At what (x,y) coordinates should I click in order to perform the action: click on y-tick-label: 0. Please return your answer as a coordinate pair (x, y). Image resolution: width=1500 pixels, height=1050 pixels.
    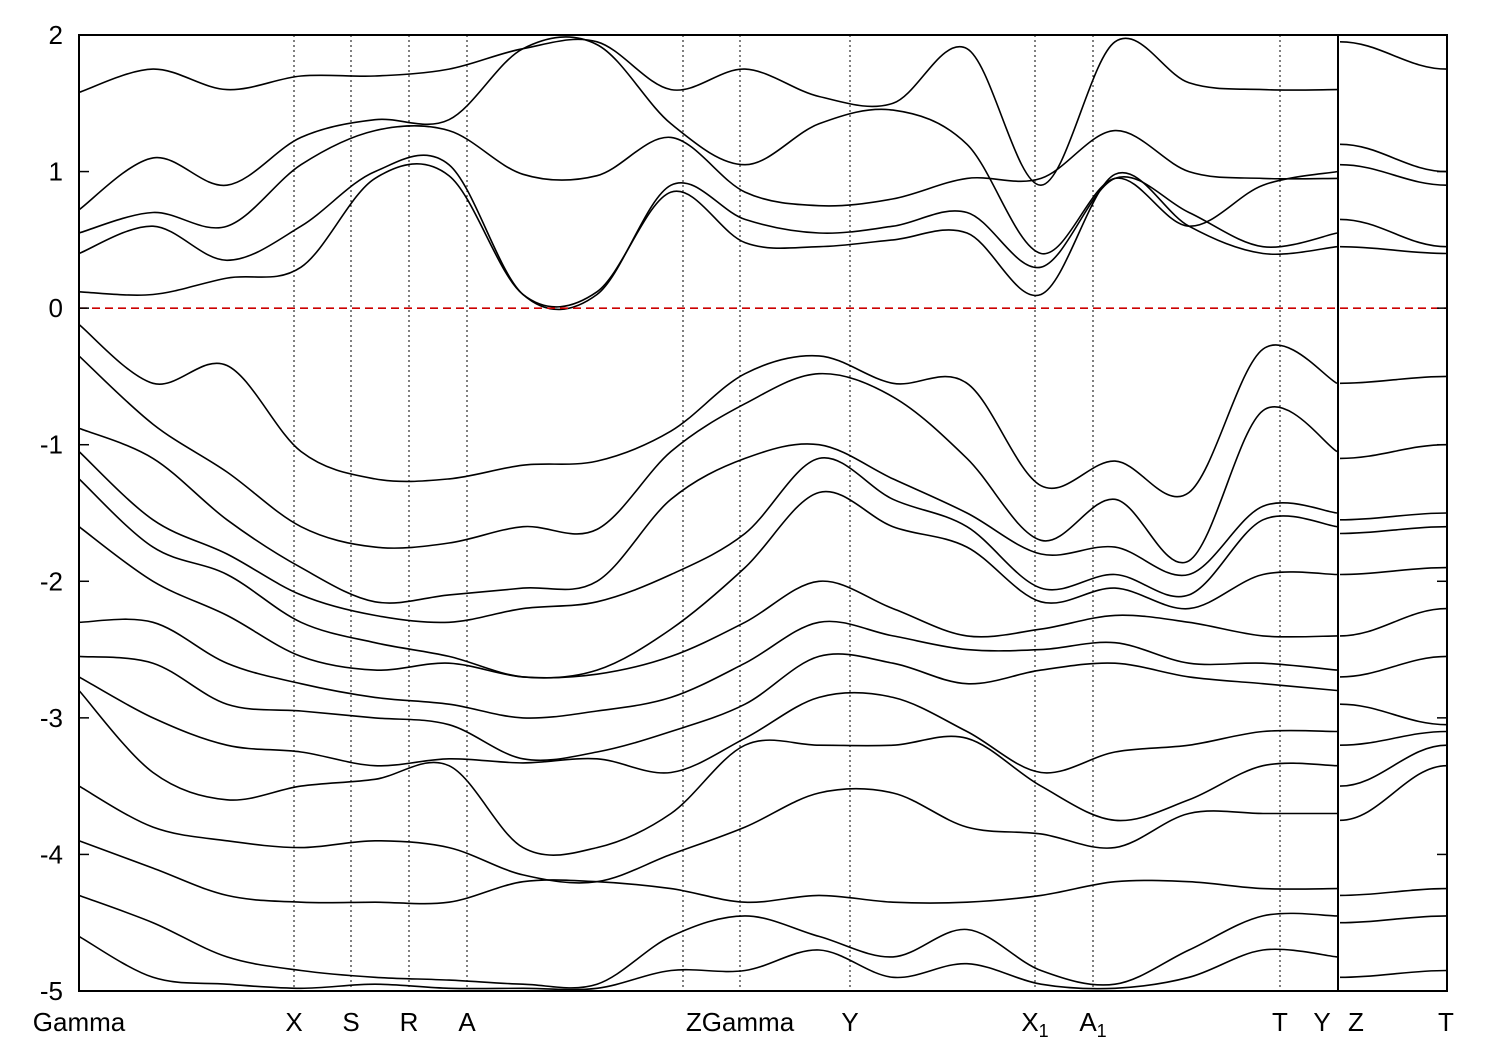
    Looking at the image, I should click on (56, 308).